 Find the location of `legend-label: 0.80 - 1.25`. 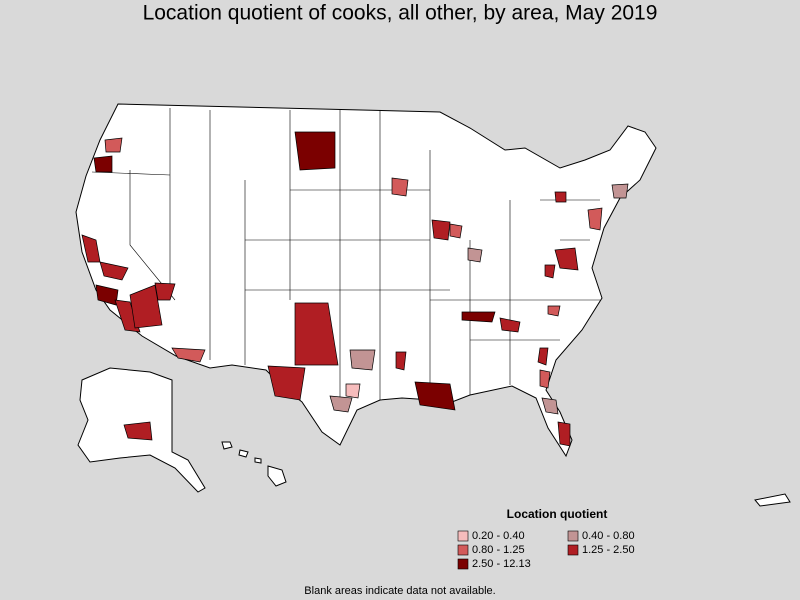

legend-label: 0.80 - 1.25 is located at coordinates (498, 550).